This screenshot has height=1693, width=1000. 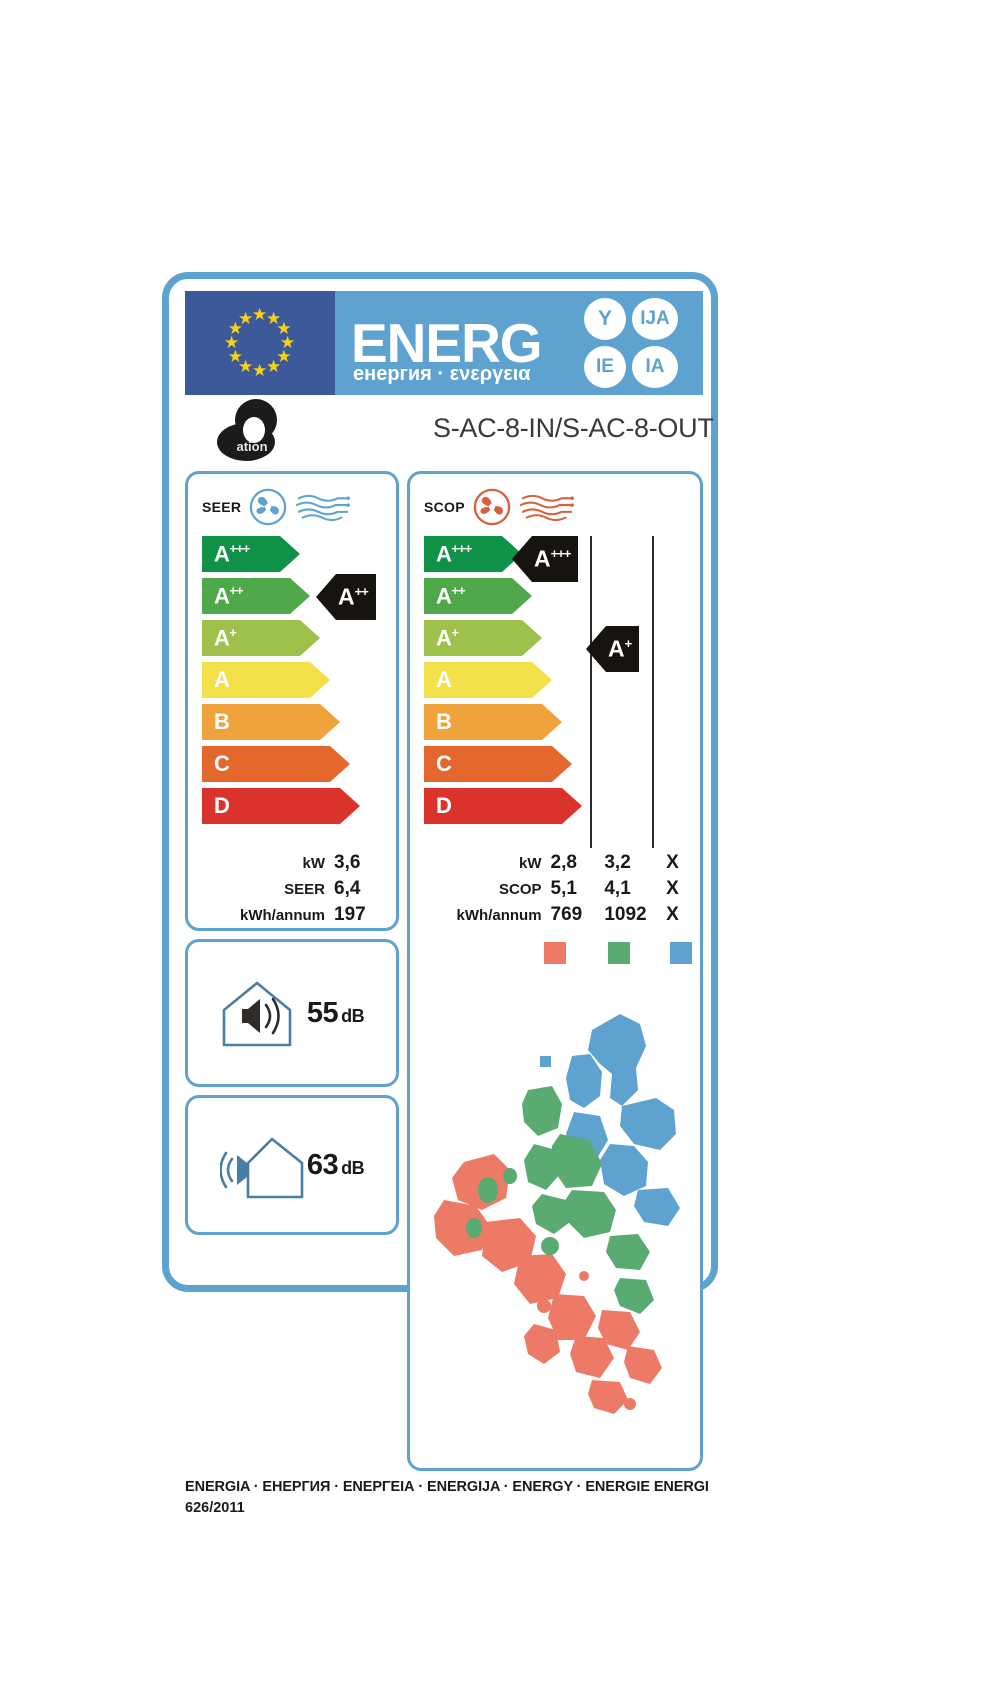 I want to click on class-letter: B, so click(x=222, y=721).